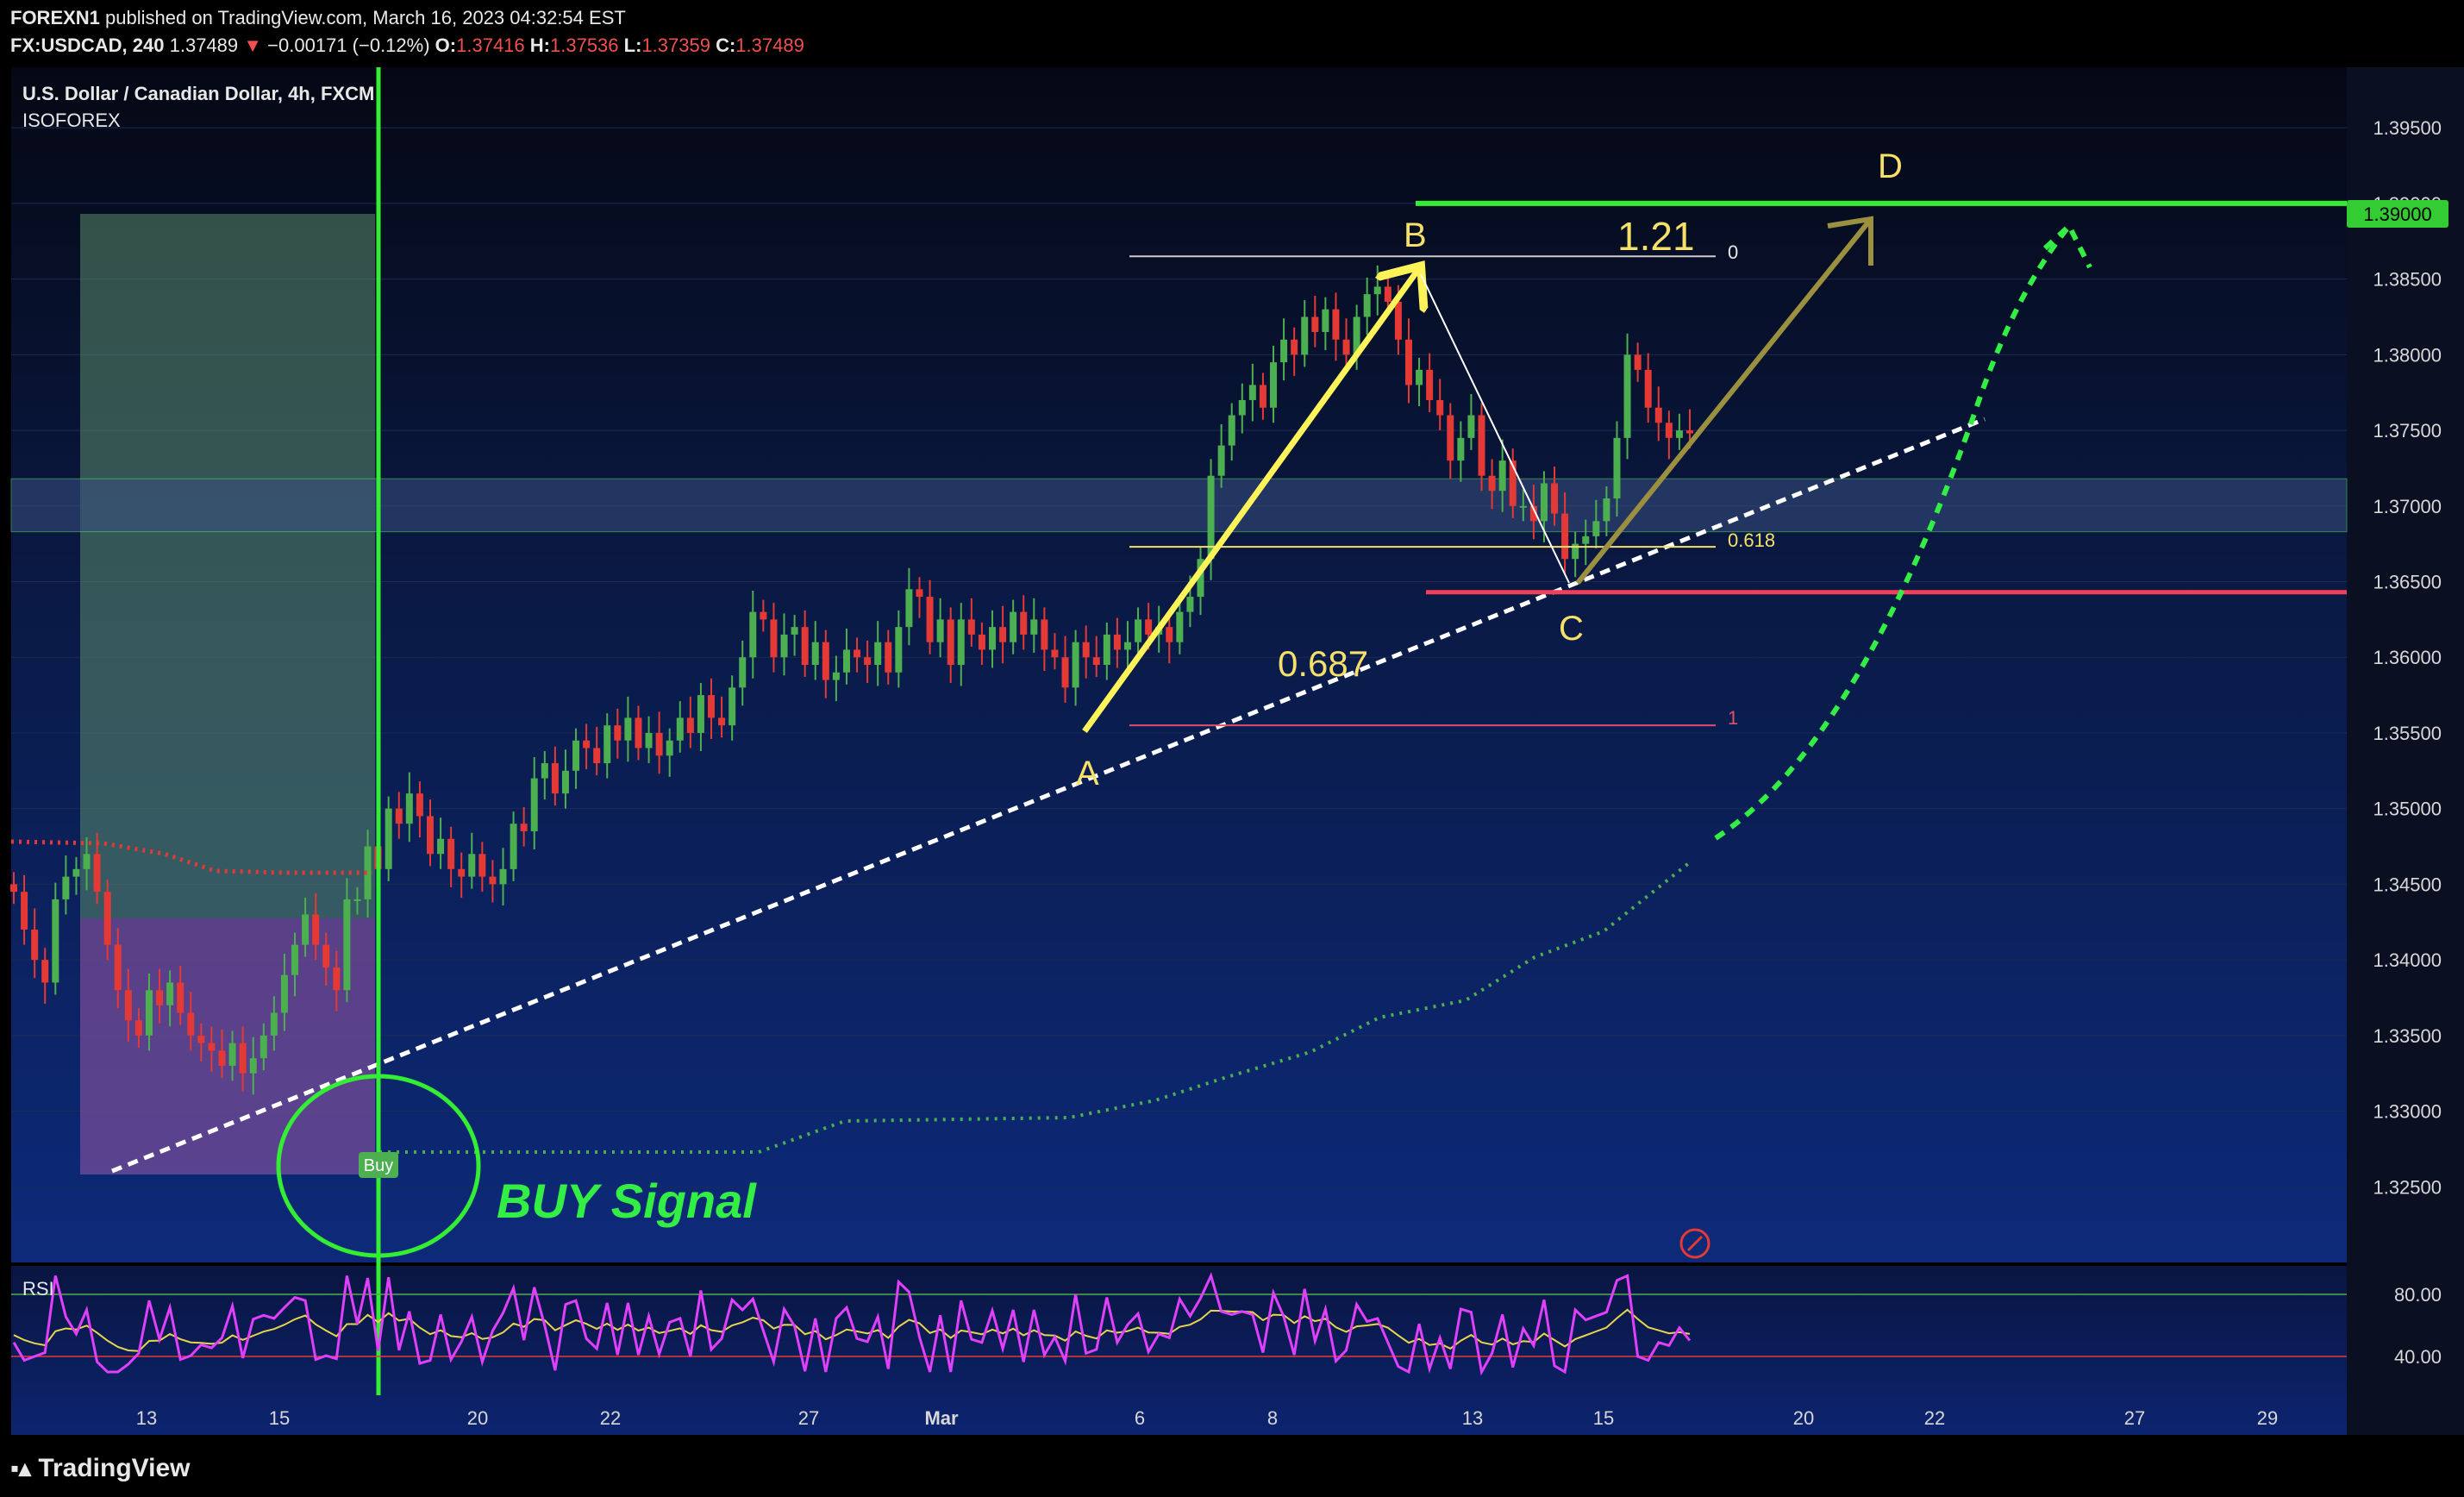 The height and width of the screenshot is (1497, 2464). I want to click on x-tick-label: 6, so click(1140, 1418).